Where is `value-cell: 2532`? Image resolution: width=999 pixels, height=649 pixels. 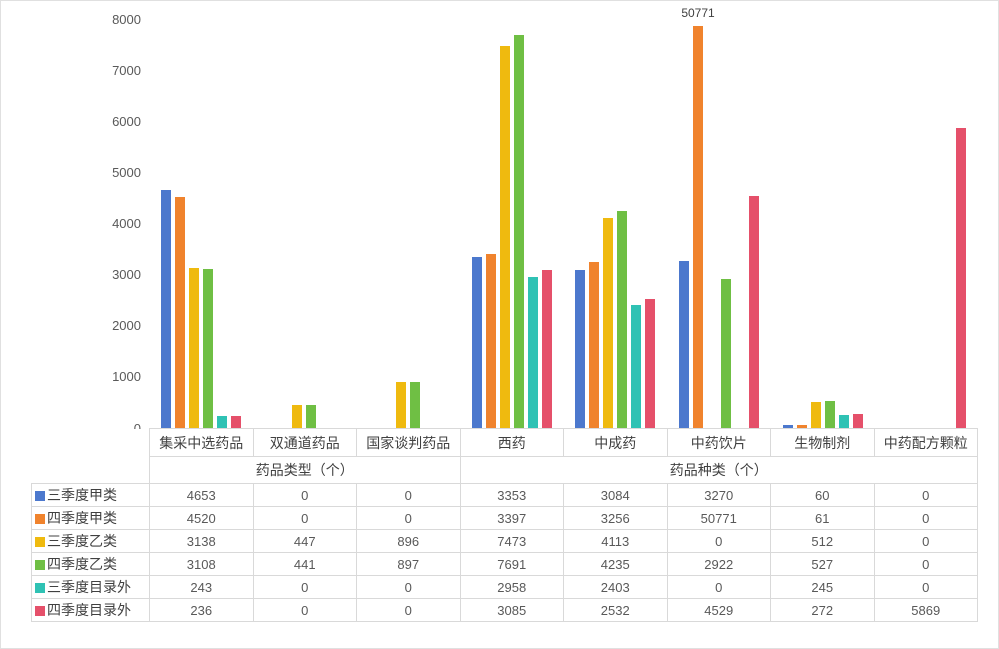
value-cell: 2532 is located at coordinates (615, 610).